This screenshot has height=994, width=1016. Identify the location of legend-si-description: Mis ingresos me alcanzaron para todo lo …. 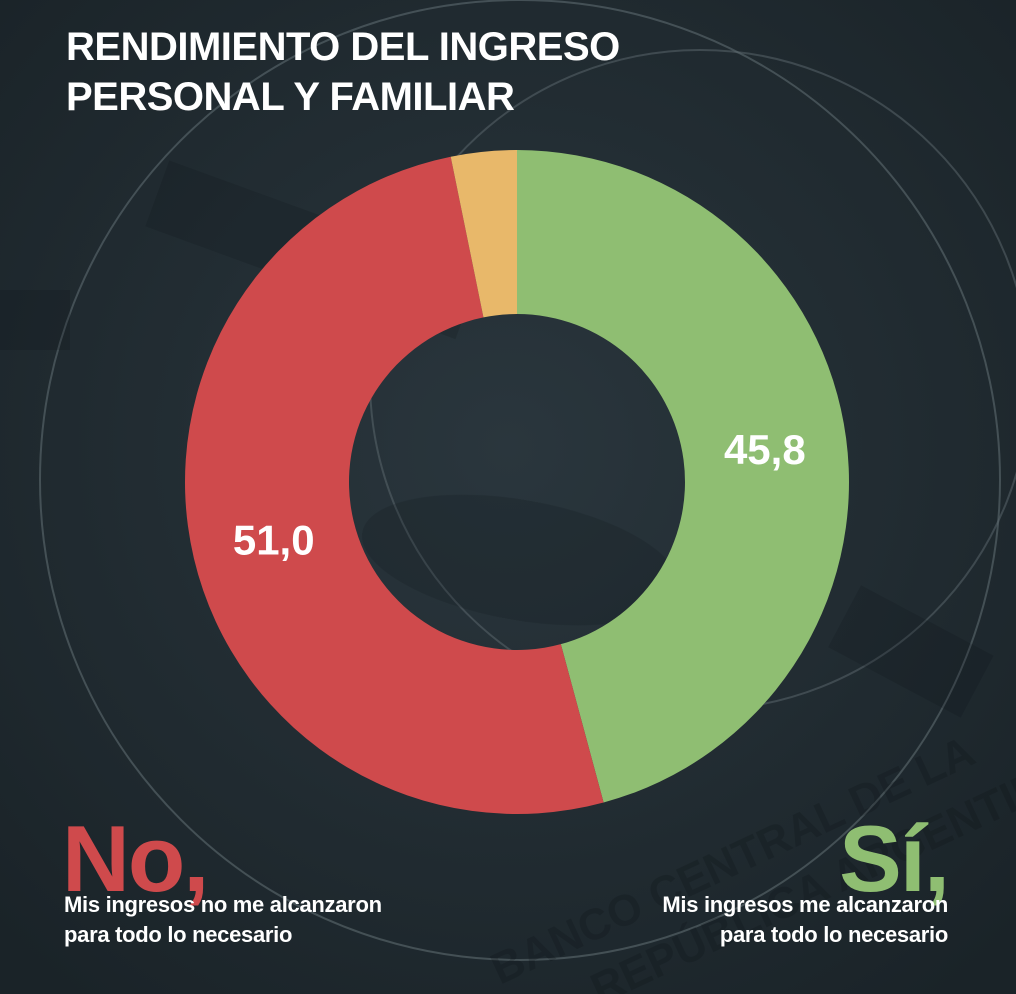
(805, 920).